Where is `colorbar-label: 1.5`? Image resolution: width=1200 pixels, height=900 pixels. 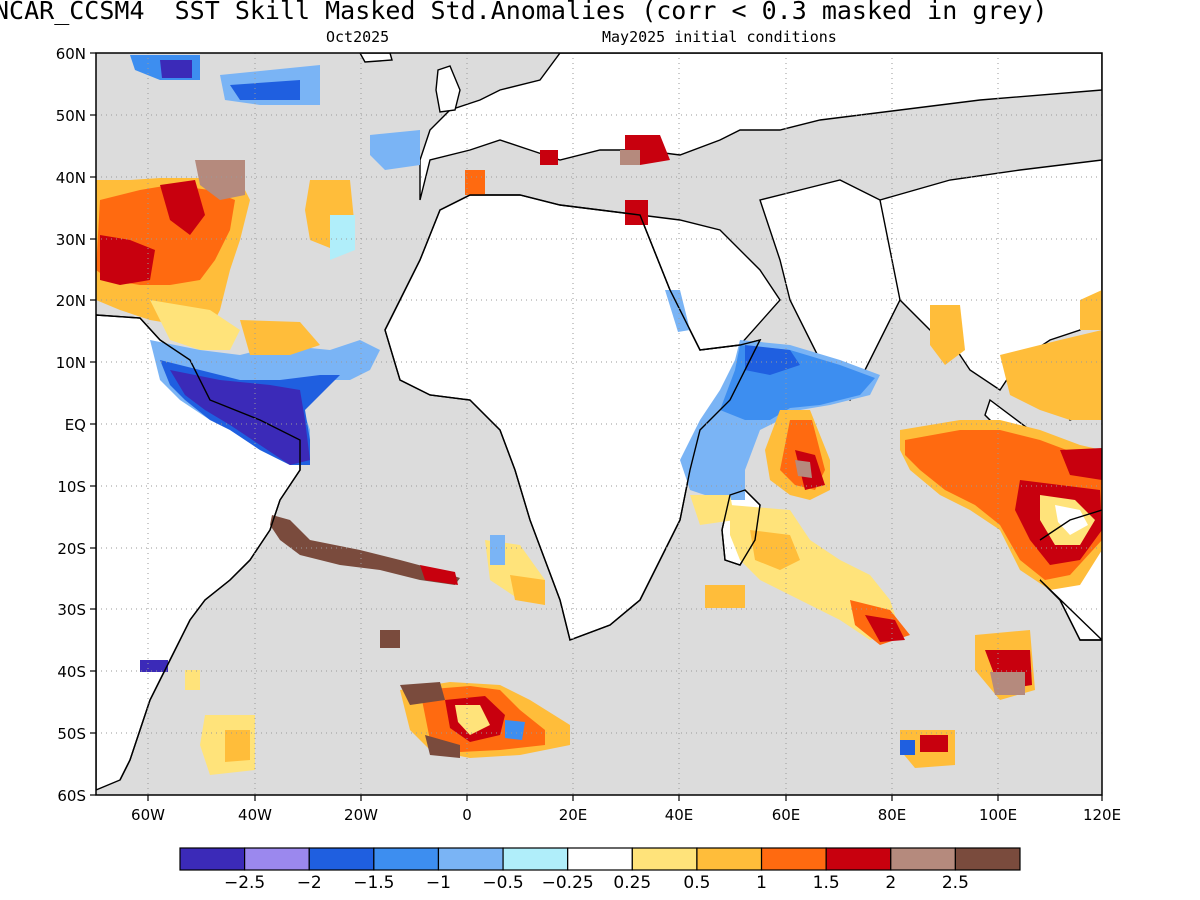 colorbar-label: 1.5 is located at coordinates (826, 883).